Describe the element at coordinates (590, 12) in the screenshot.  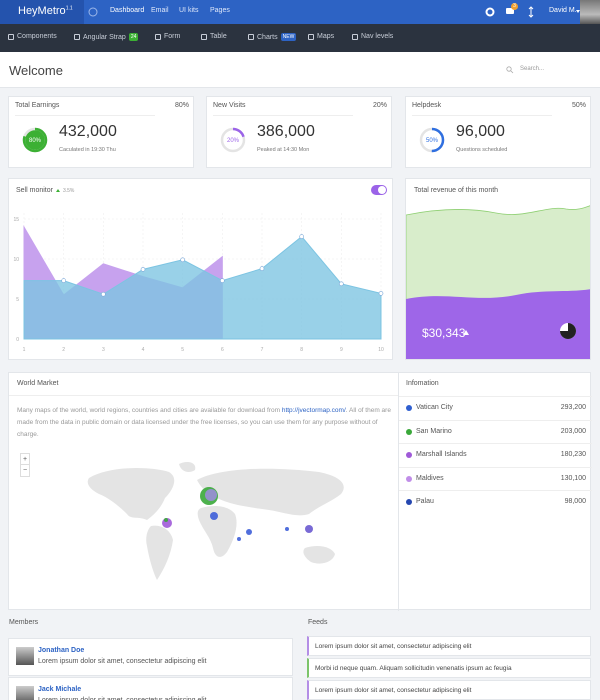
I see `avatar` at that location.